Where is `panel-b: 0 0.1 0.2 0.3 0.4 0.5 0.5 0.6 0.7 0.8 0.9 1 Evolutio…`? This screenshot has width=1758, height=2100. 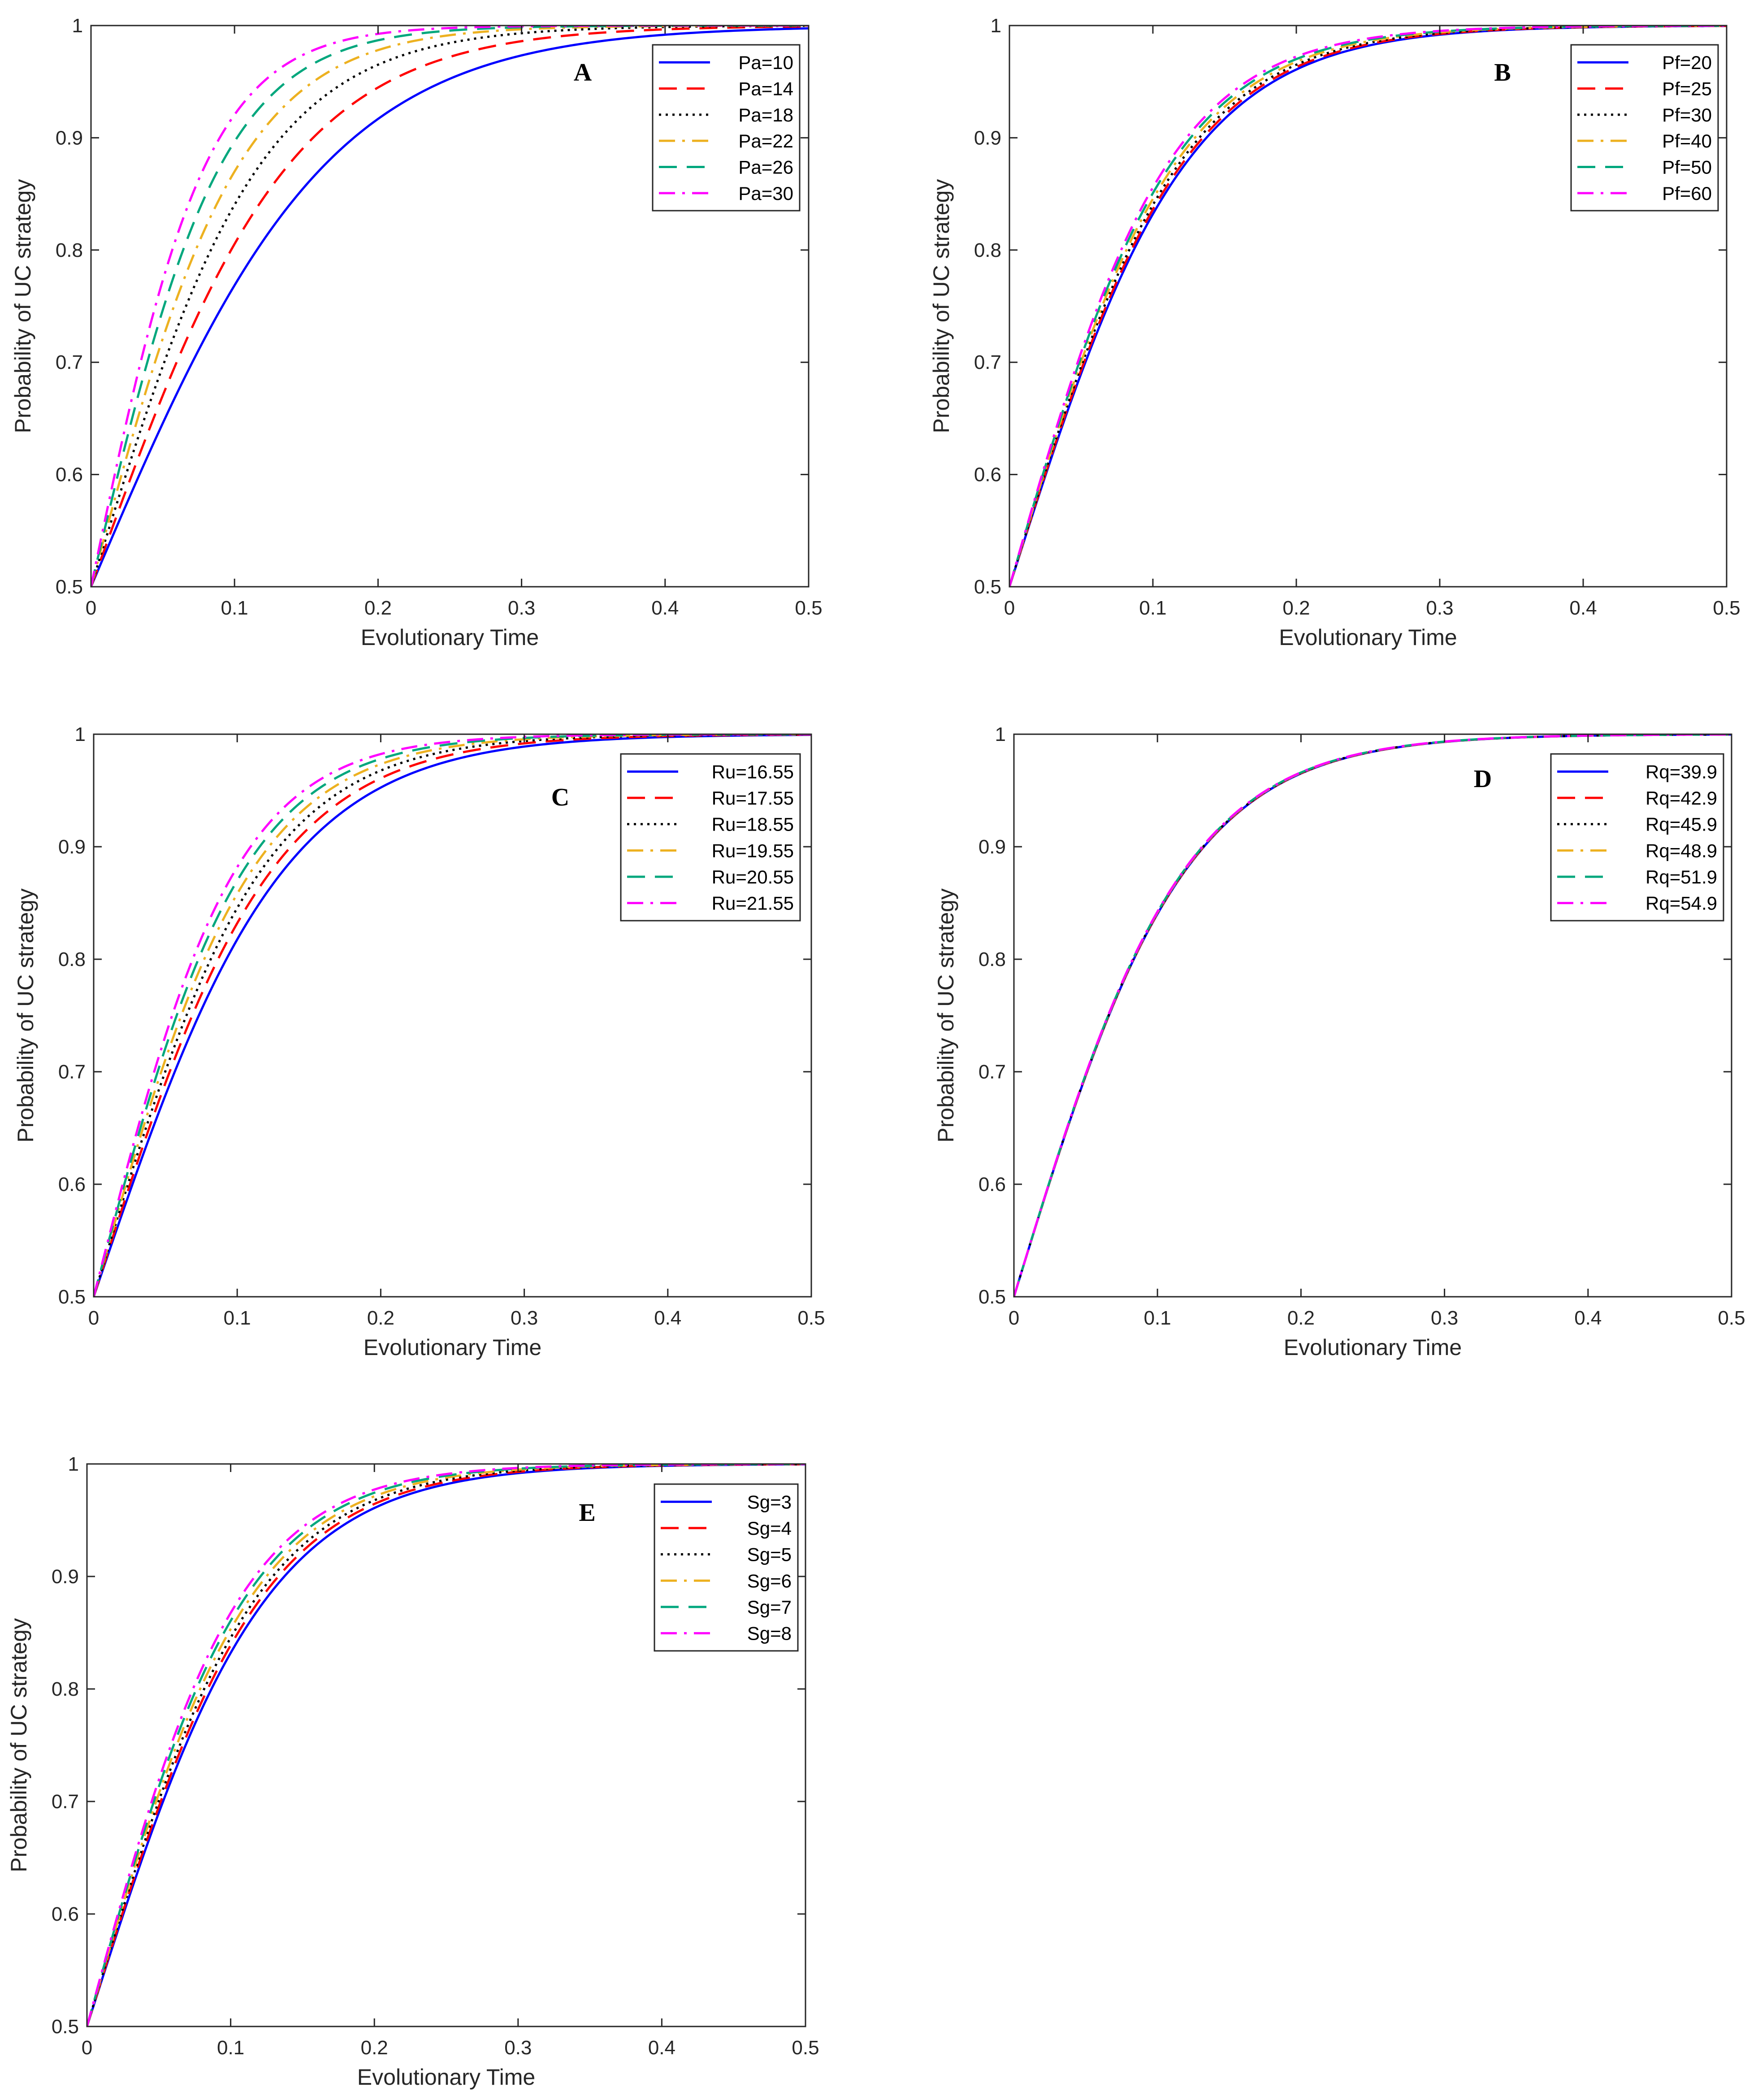
panel-b: 0 0.1 0.2 0.3 0.4 0.5 0.5 0.6 0.7 0.8 0.9 1 Evolutio… is located at coordinates (1335, 333).